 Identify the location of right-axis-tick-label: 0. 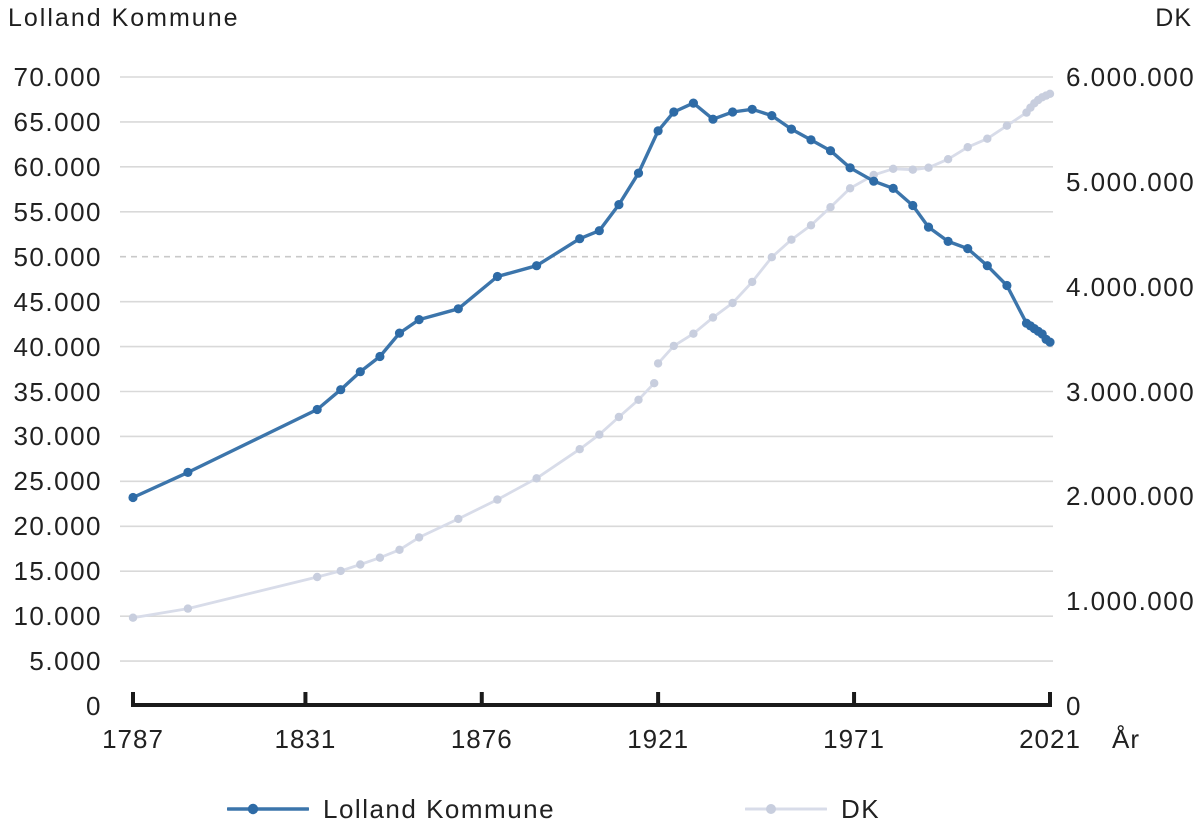
(1074, 706).